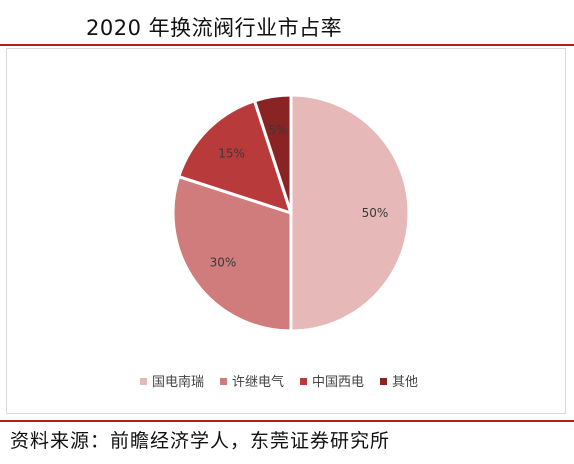 This screenshot has height=464, width=574. Describe the element at coordinates (277, 130) in the screenshot. I see `slice-label-4: 5%` at that location.